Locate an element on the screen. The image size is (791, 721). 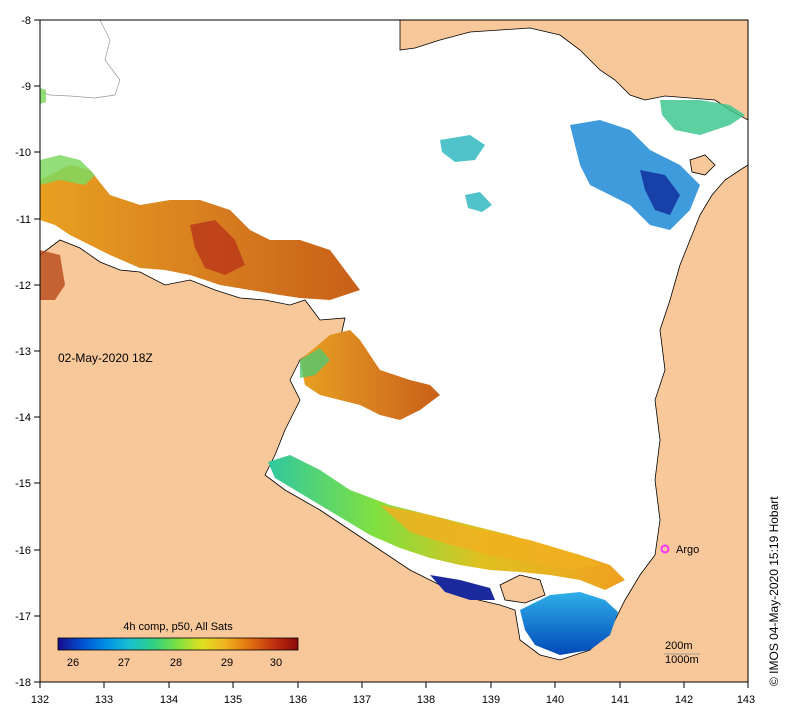
lat-tick: -9 is located at coordinates (26, 87).